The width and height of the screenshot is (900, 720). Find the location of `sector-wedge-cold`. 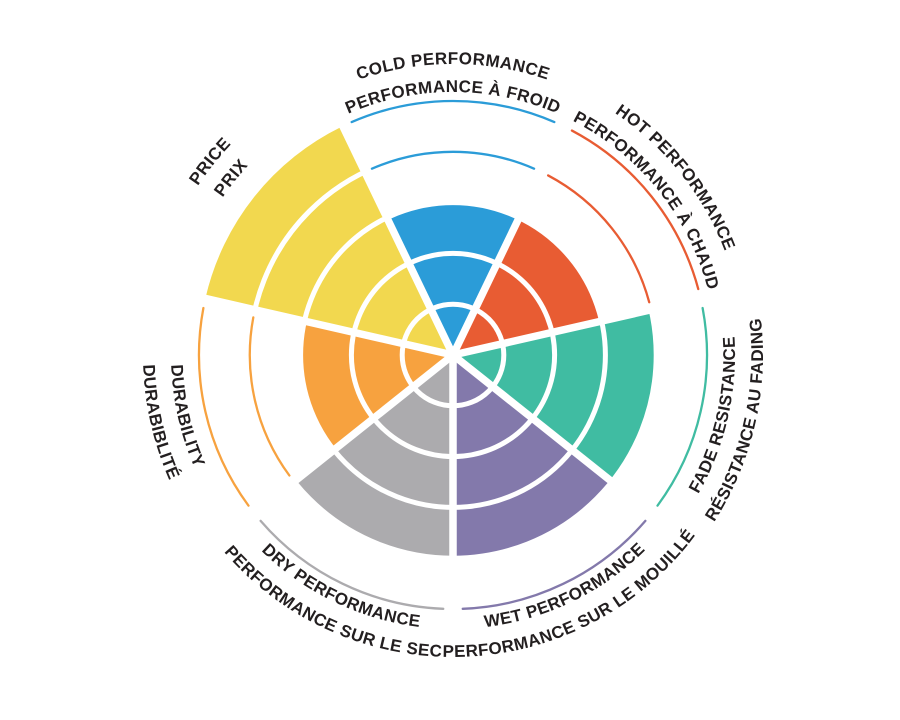

sector-wedge-cold is located at coordinates (453, 278).